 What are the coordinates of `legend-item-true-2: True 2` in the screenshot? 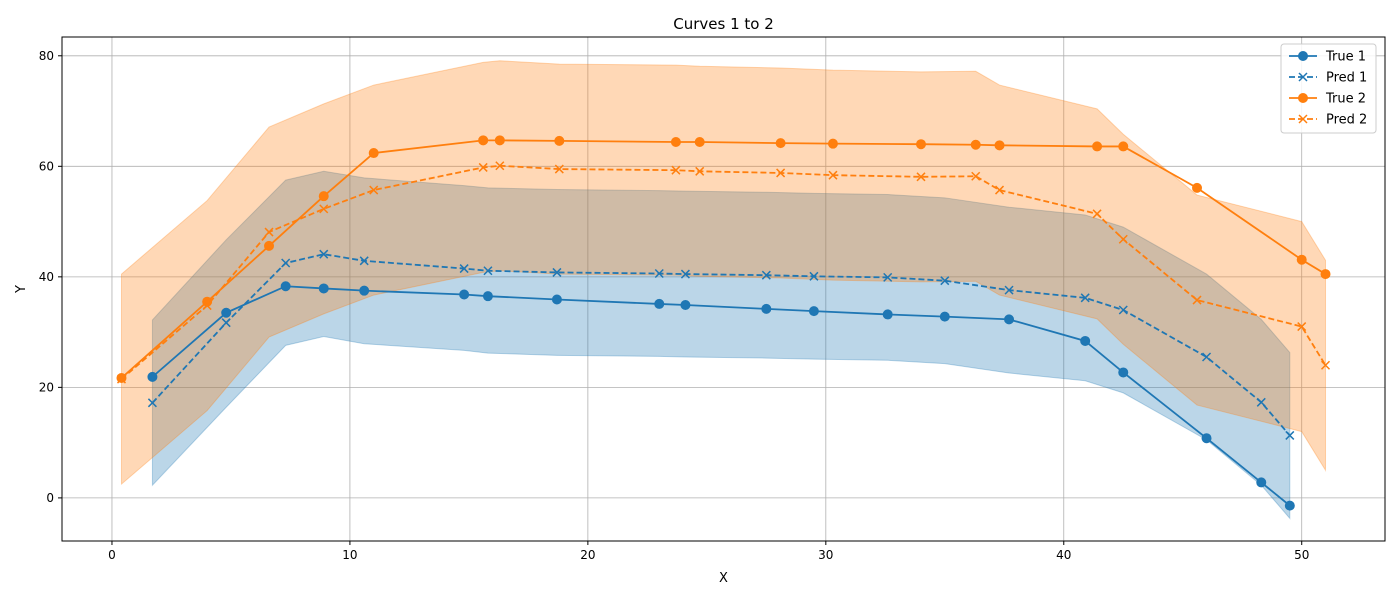 It's located at (1327, 99).